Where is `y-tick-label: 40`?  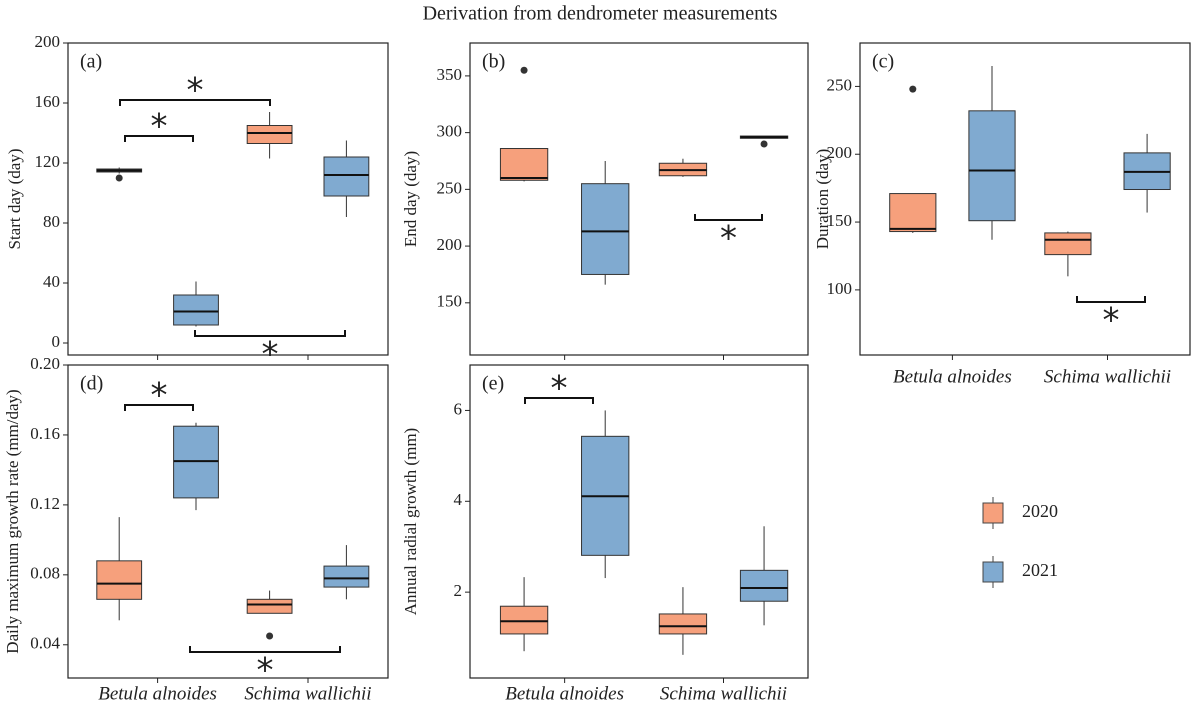
y-tick-label: 40 is located at coordinates (51, 281).